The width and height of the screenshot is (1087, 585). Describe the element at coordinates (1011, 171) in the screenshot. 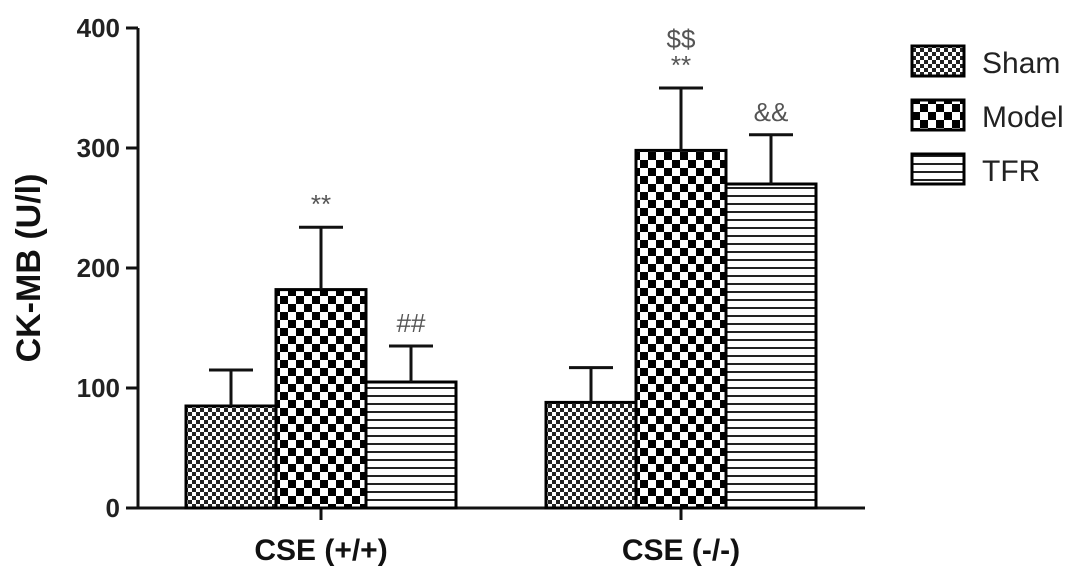

I see `legend-label: TFR` at that location.